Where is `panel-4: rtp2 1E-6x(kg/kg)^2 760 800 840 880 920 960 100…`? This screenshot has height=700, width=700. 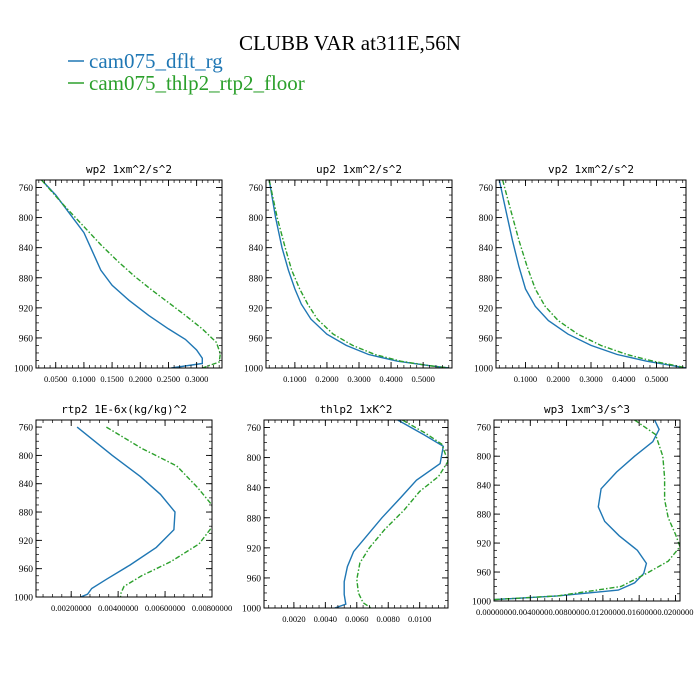
panel-4: rtp2 1E-6x(kg/kg)^2 760 800 840 880 920 960 100… is located at coordinates (123, 508).